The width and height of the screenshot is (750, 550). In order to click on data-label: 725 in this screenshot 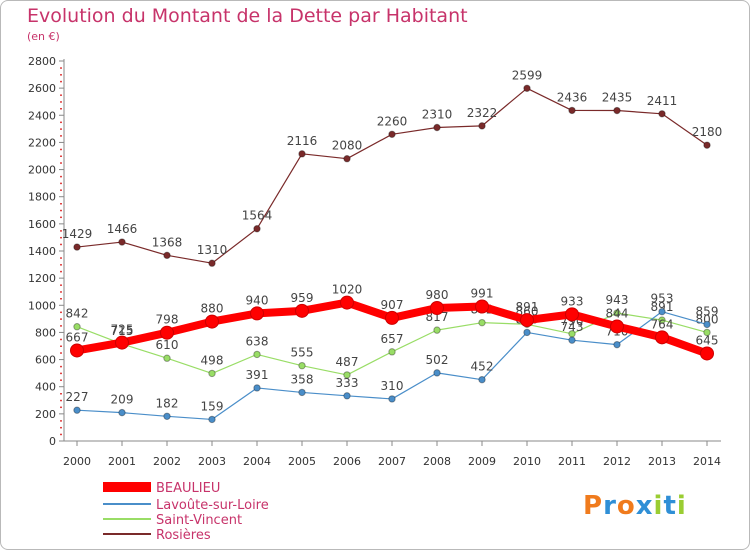, I will do `click(122, 330)`.